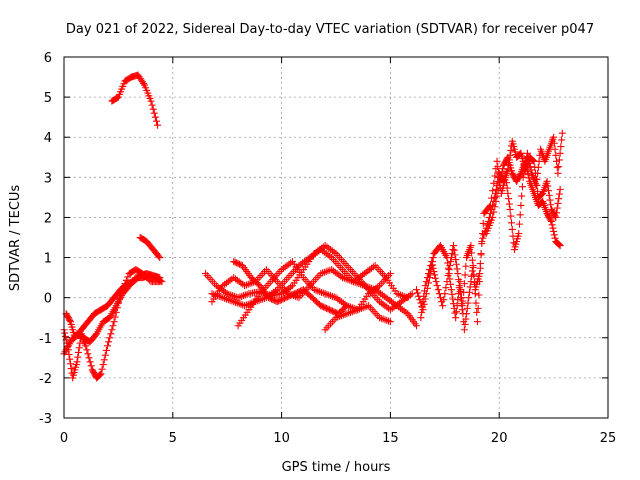 This screenshot has width=640, height=480. I want to click on x-tick-label: 25, so click(608, 438).